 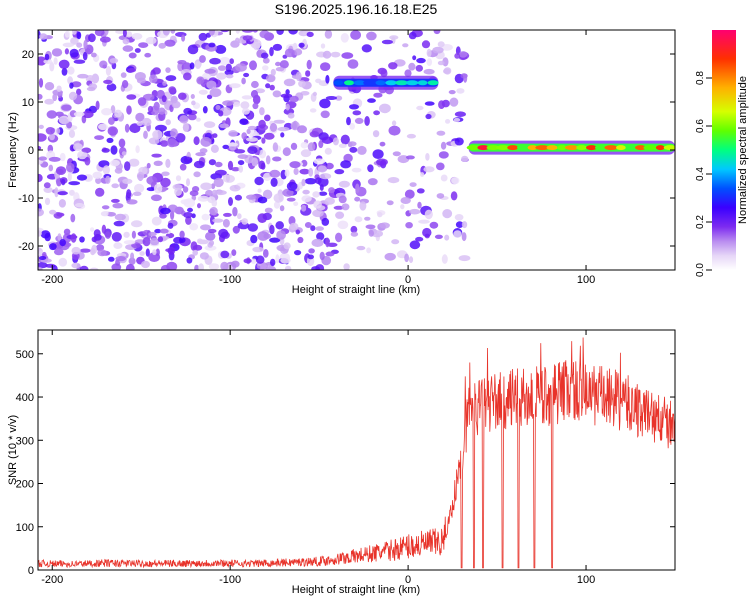 I want to click on colorbar-gradient, so click(x=724, y=150).